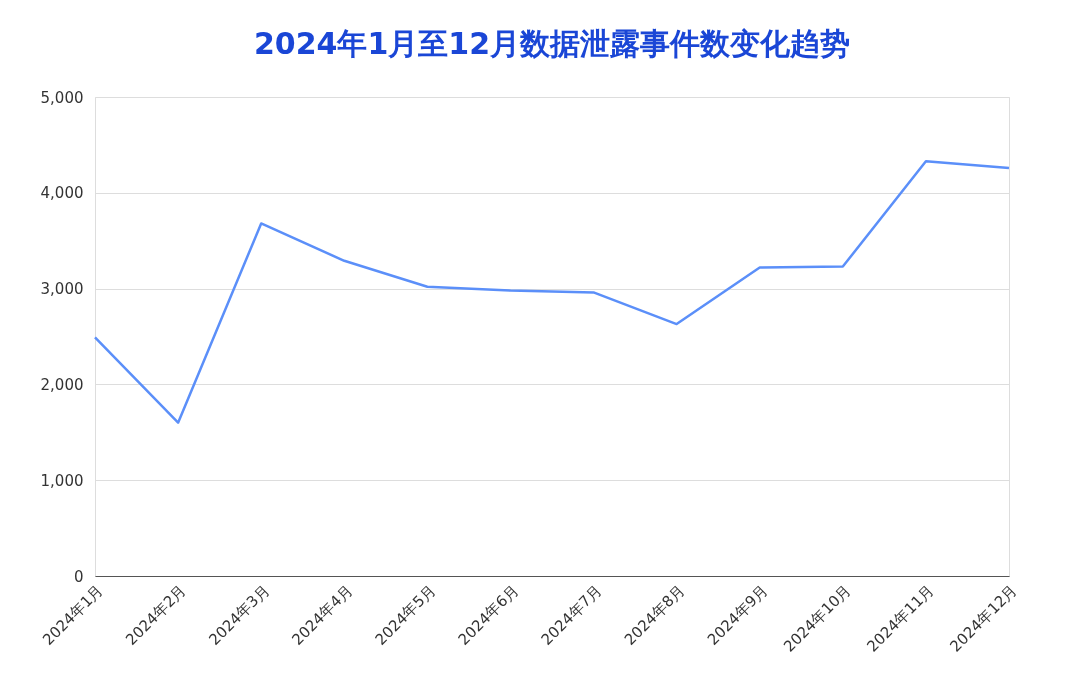 The height and width of the screenshot is (693, 1080). What do you see at coordinates (62, 193) in the screenshot?
I see `y-tick-label: 4,000` at bounding box center [62, 193].